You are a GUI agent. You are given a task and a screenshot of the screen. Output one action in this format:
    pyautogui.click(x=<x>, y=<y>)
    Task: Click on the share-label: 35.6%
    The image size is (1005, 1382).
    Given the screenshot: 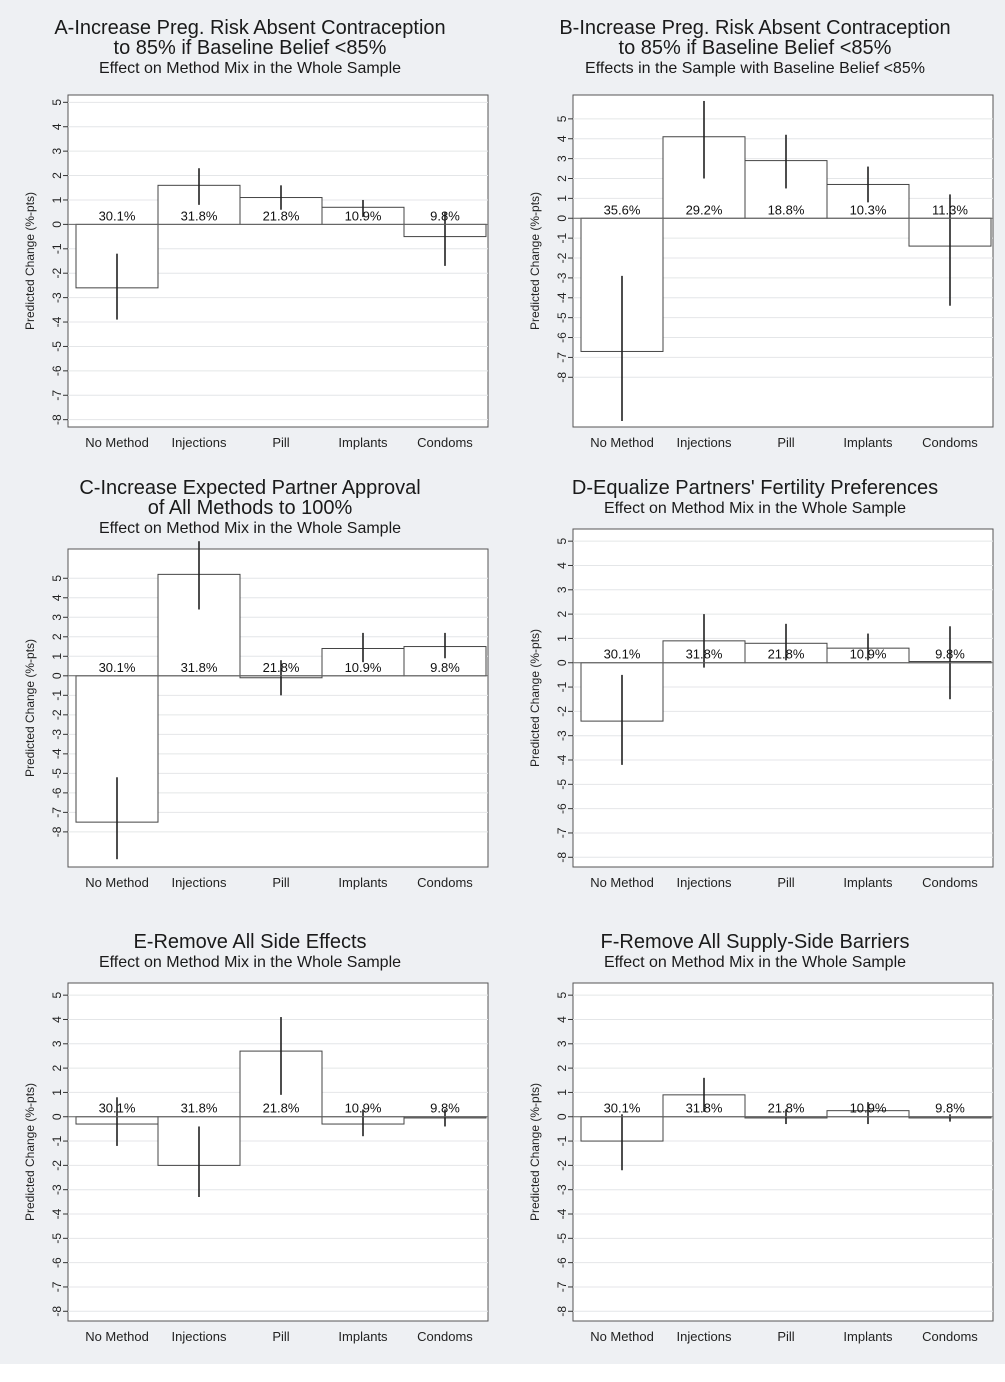 What is the action you would take?
    pyautogui.click(x=622, y=209)
    